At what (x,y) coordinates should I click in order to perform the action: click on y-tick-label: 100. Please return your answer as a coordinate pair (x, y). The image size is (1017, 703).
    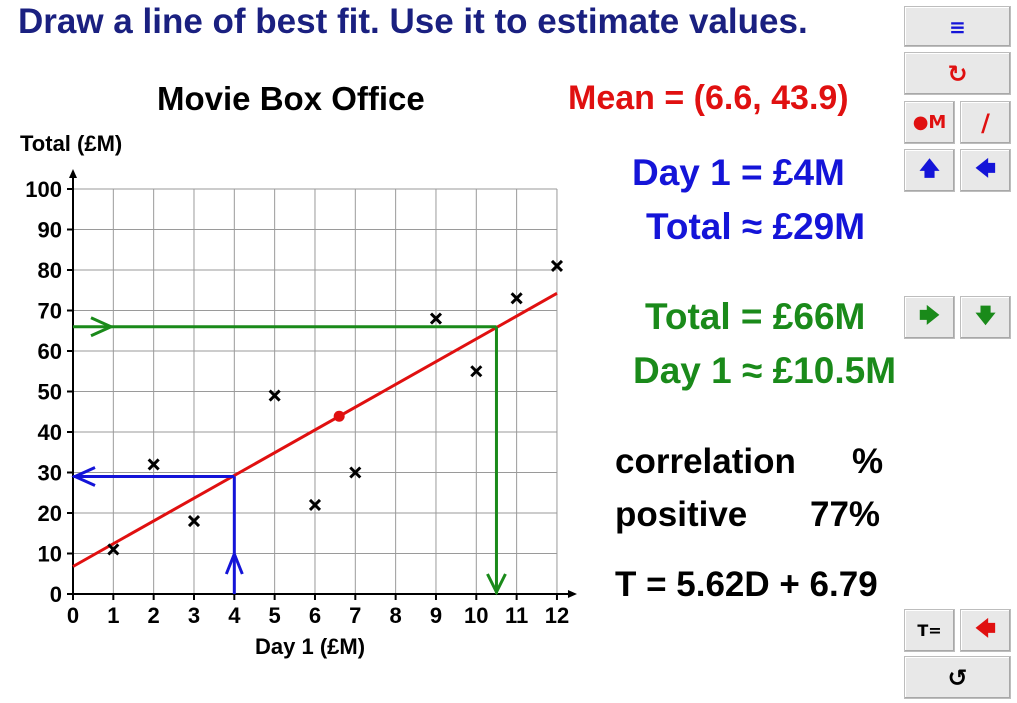
    Looking at the image, I should click on (43, 189).